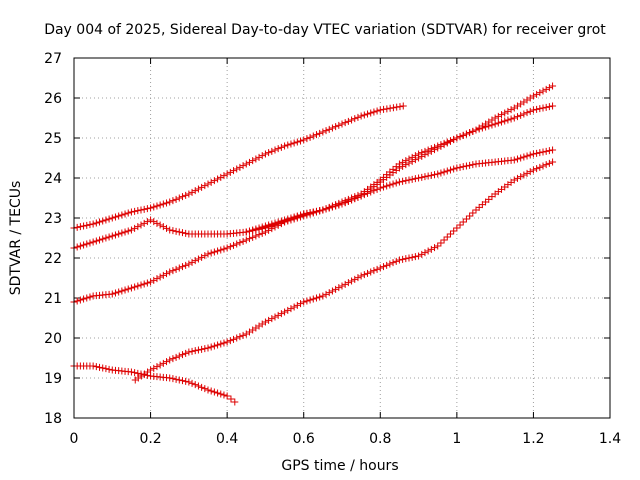 Image resolution: width=640 pixels, height=480 pixels. What do you see at coordinates (304, 439) in the screenshot?
I see `x-tick-label: 0.6` at bounding box center [304, 439].